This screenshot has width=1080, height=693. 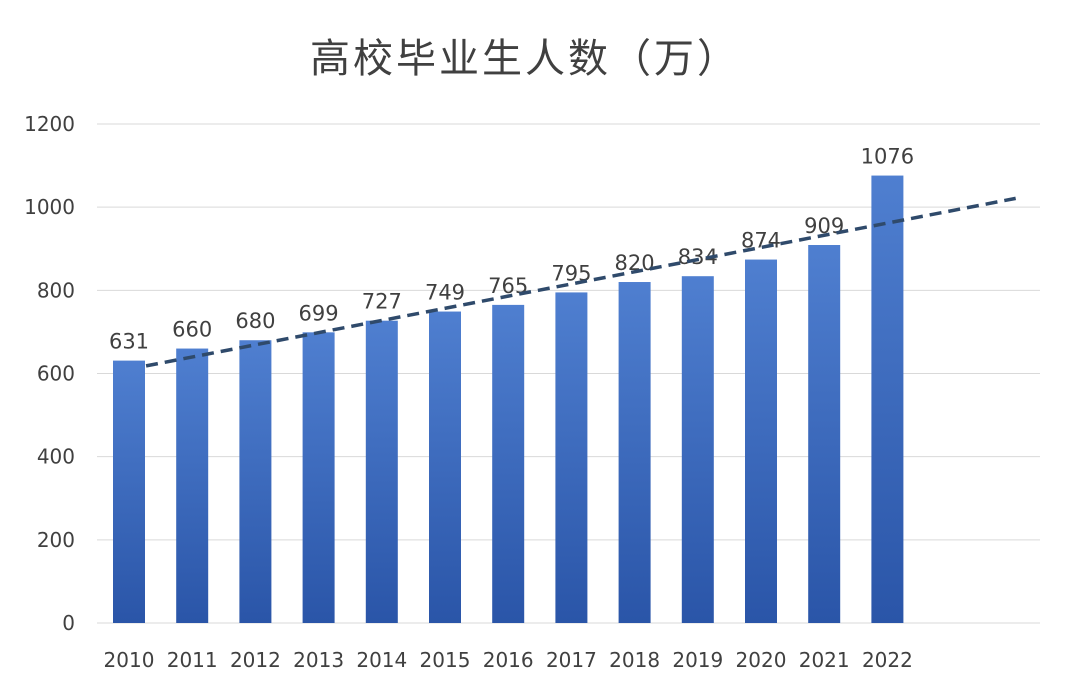 I want to click on y-tick-label: 1000, so click(x=49, y=207).